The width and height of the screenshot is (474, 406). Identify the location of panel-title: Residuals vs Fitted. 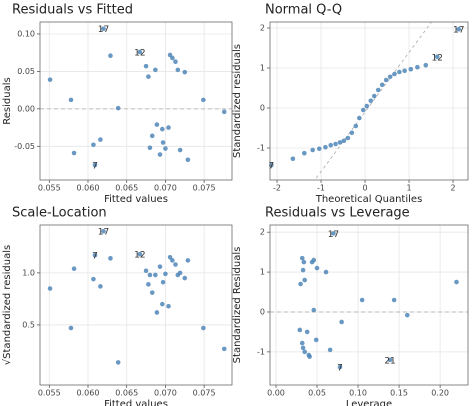
(72, 10).